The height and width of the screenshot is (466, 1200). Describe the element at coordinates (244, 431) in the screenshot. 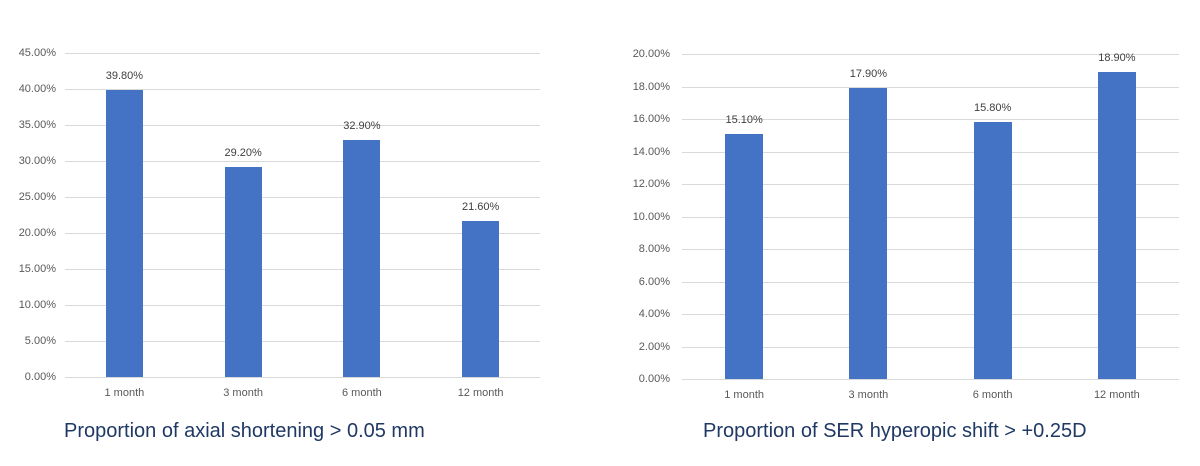

I see `chart-title: Proportion of axial shortening > 0.05 mm` at that location.